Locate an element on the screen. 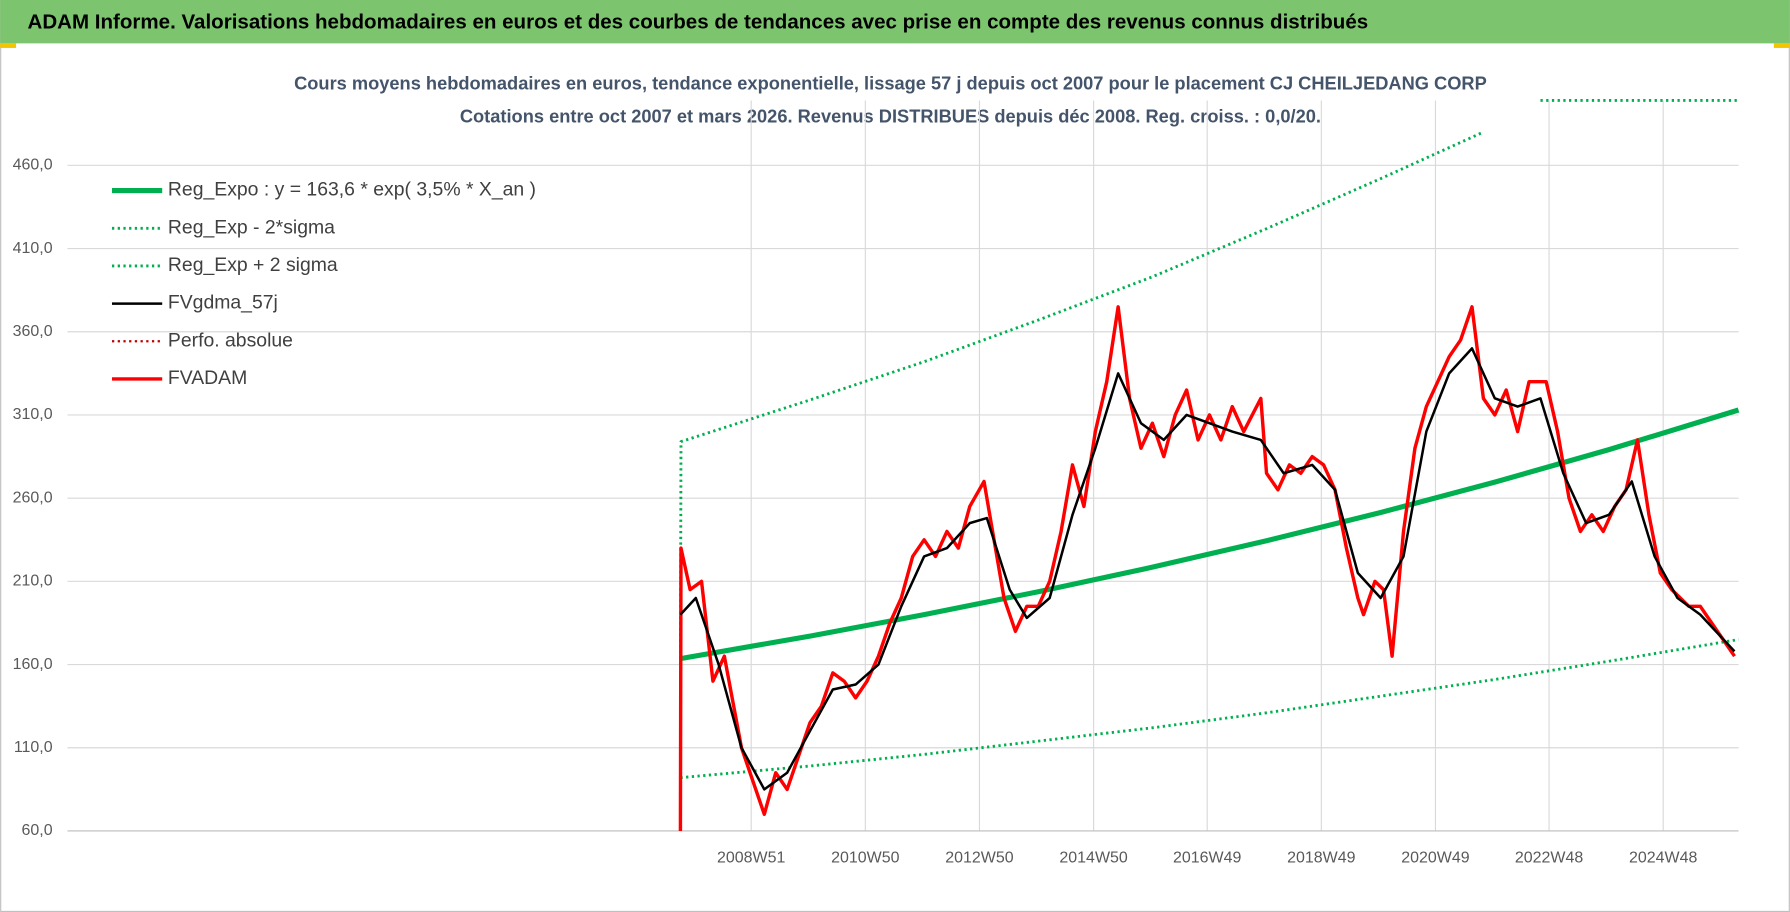 The image size is (1790, 912). y-tick-label: 410,0 is located at coordinates (33, 248).